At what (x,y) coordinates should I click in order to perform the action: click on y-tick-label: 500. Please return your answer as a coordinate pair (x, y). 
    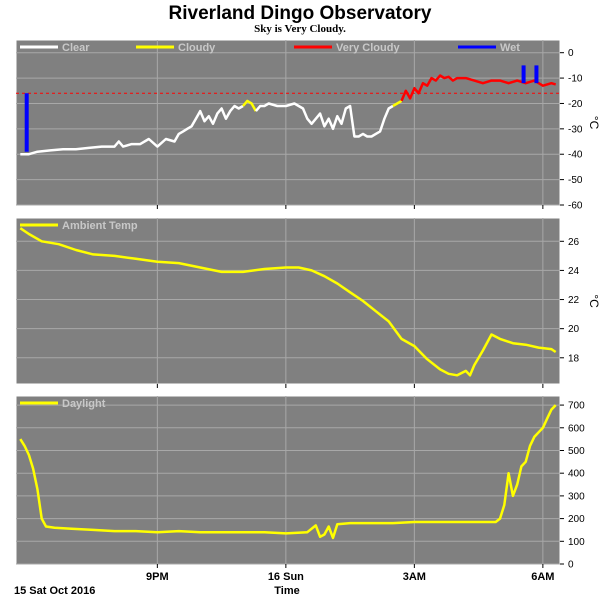
    Looking at the image, I should click on (576, 451).